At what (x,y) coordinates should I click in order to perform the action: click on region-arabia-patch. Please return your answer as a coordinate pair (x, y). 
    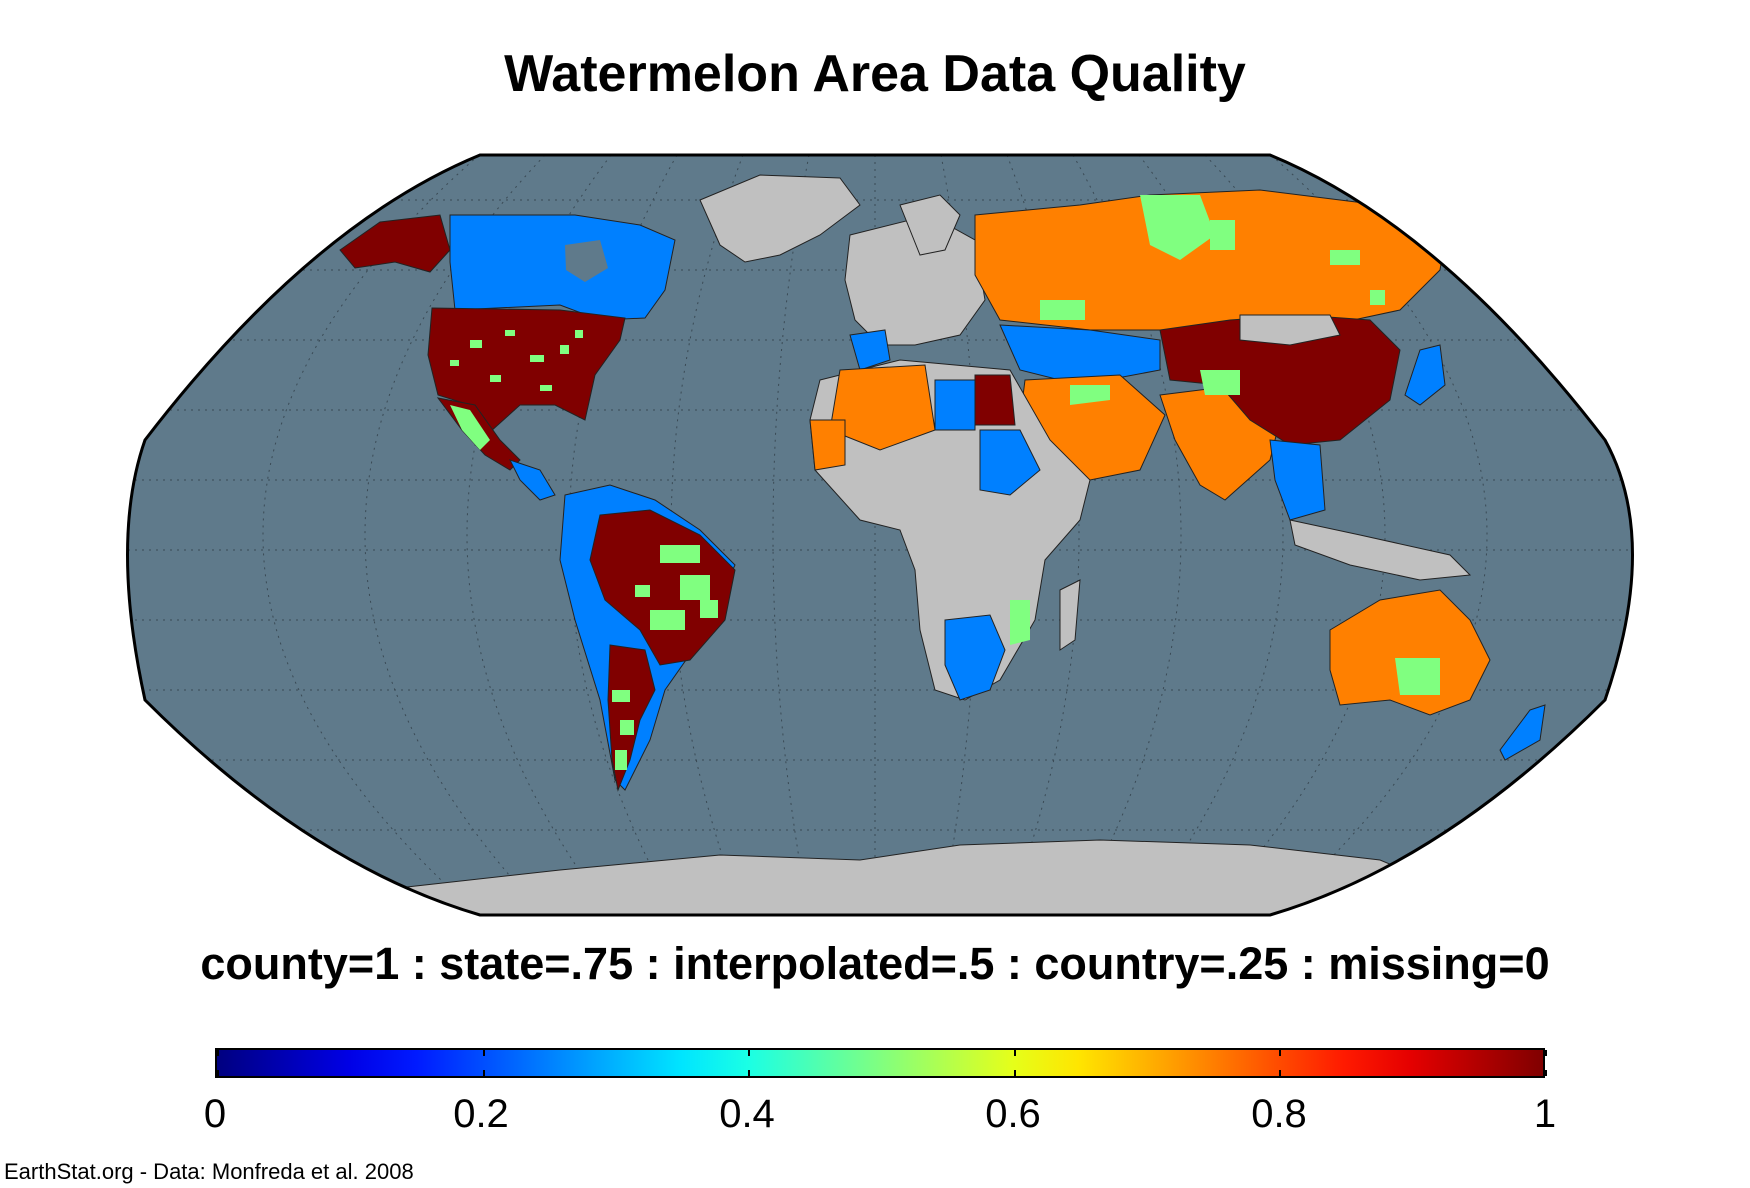
    Looking at the image, I should click on (1090, 395).